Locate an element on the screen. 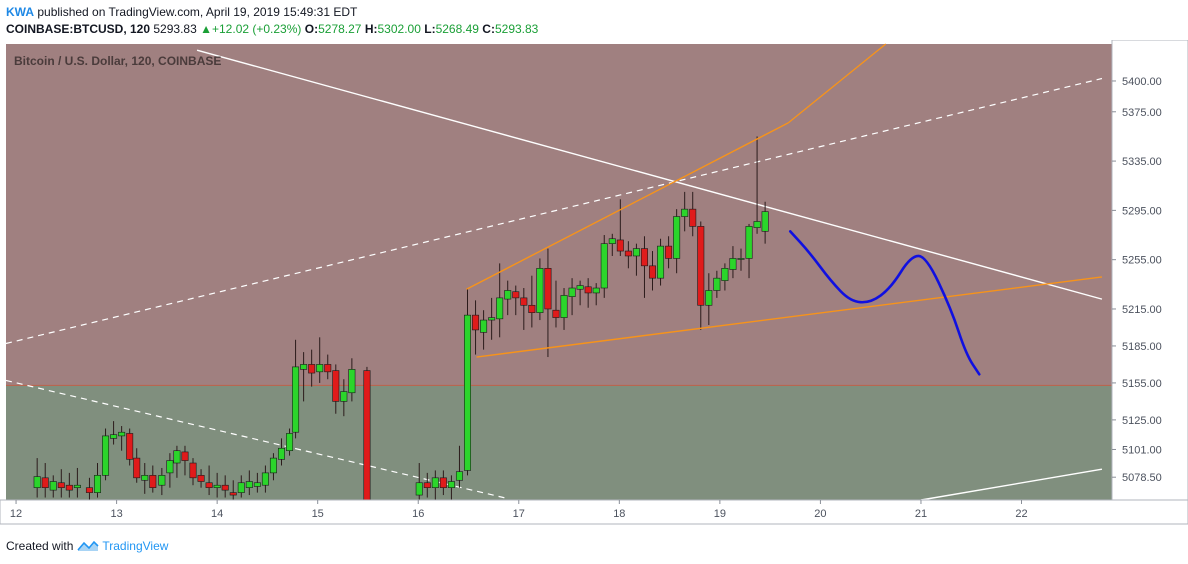 This screenshot has height=564, width=1188. orange-wedge-upper is located at coordinates (627, 206).